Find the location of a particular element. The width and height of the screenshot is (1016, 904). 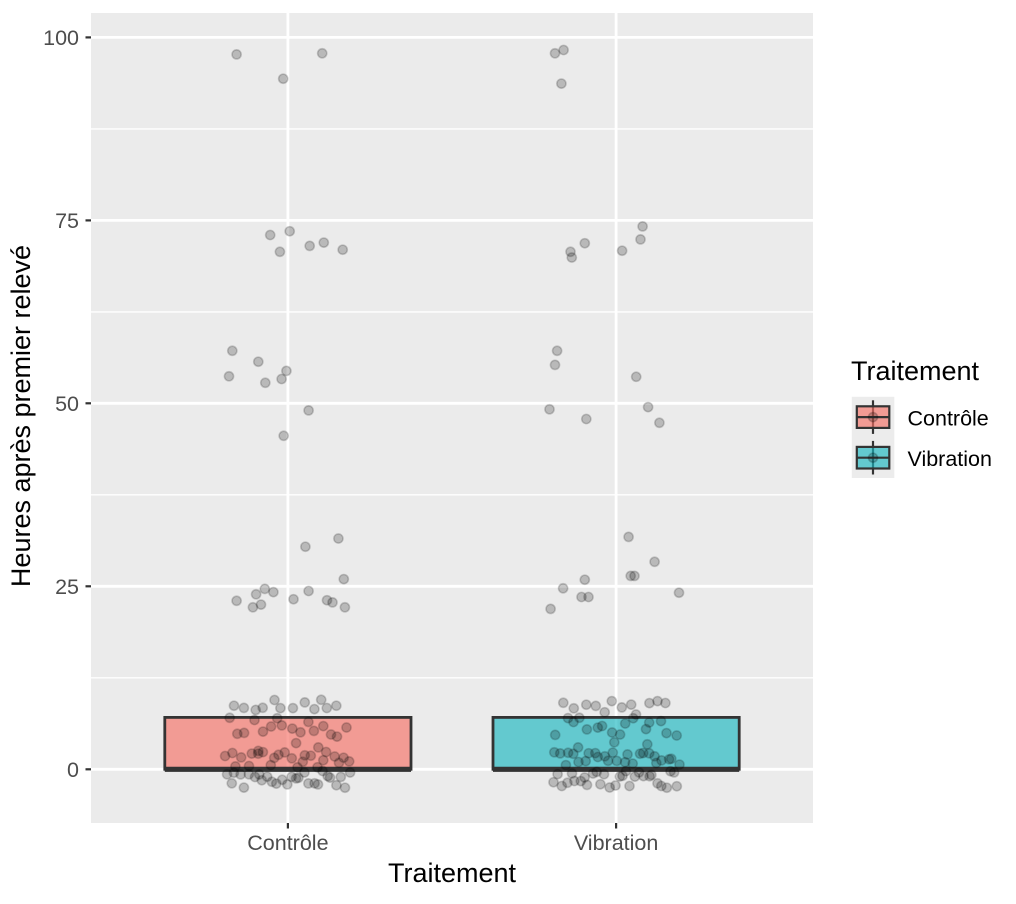

svg-text: 50 is located at coordinates (67, 404).